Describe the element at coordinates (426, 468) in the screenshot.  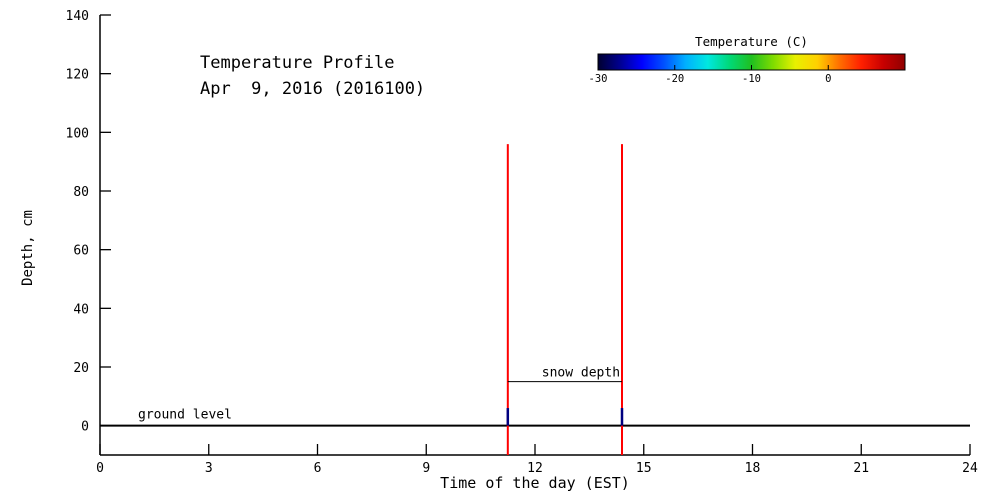
I see `x-tick-label: 9` at that location.